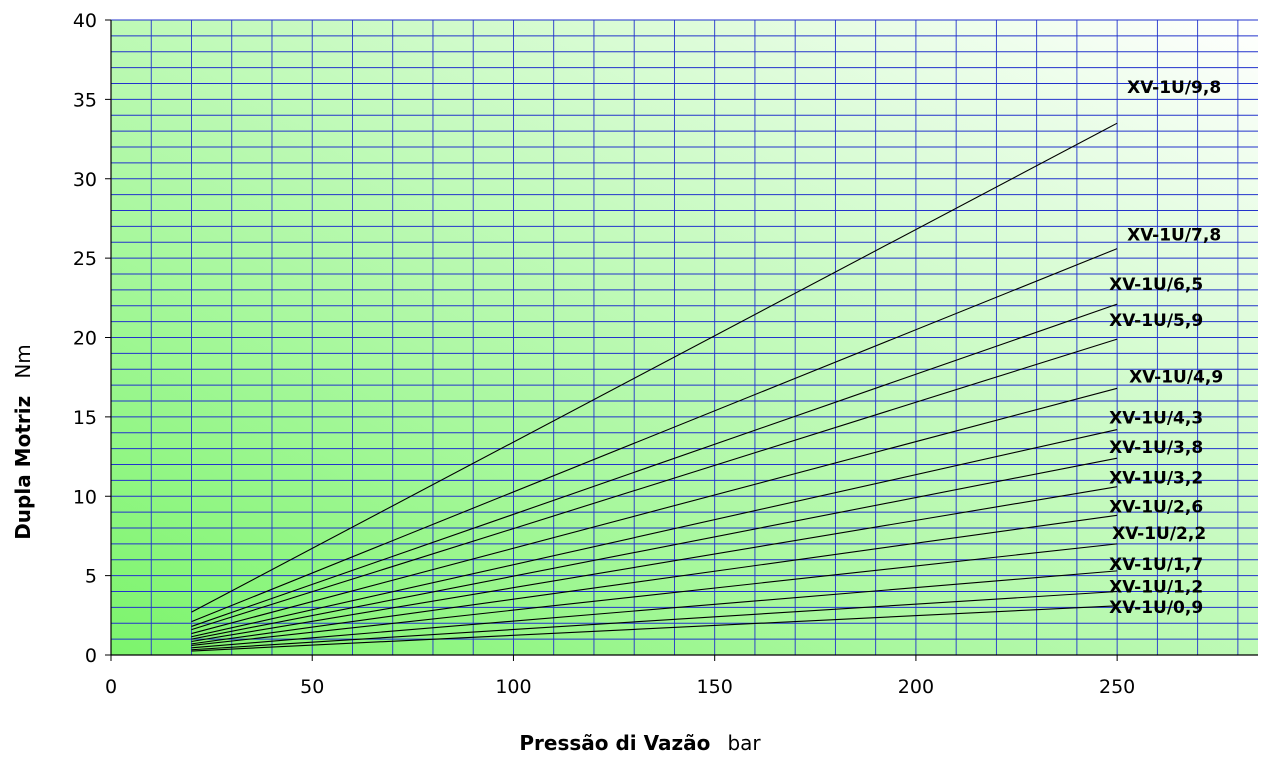 The image size is (1275, 766). What do you see at coordinates (1174, 88) in the screenshot?
I see `series-label: XV-1U/9,8` at bounding box center [1174, 88].